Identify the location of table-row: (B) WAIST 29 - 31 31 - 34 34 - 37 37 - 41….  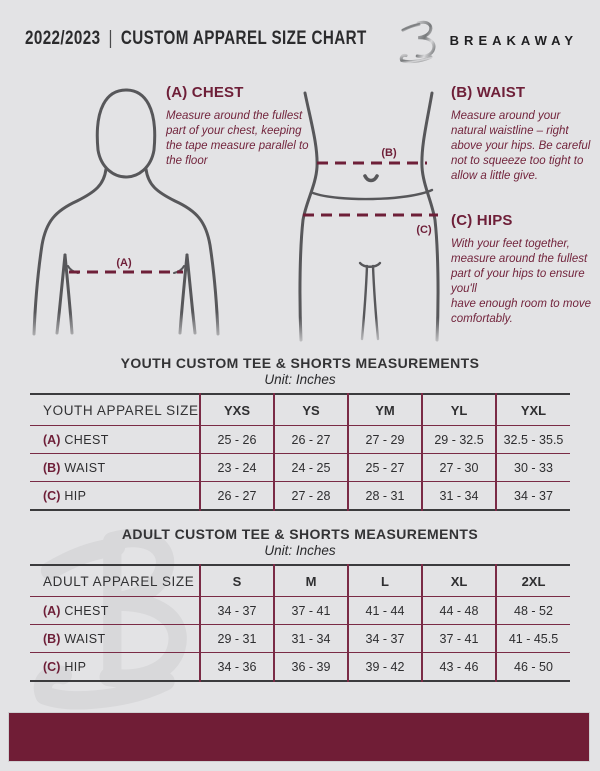
(300, 638).